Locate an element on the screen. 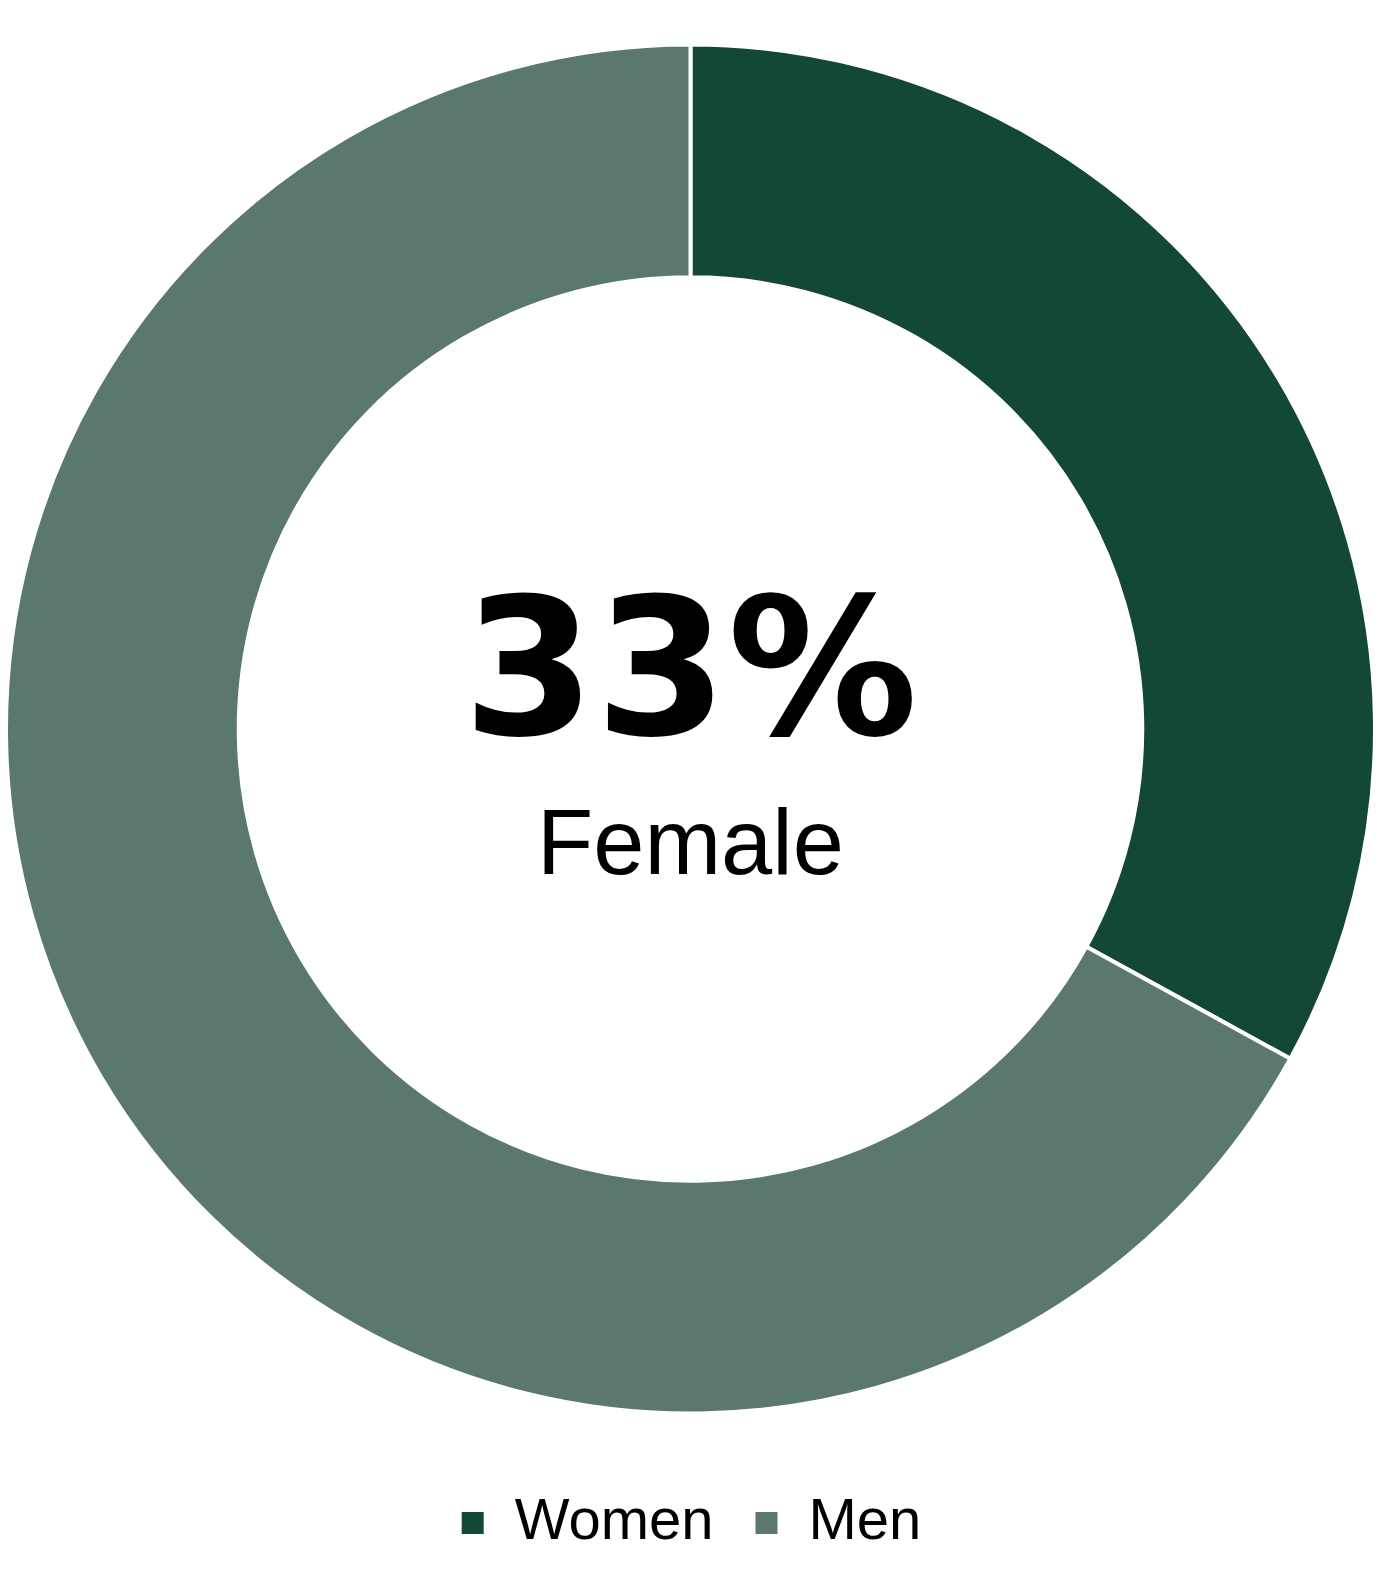 This screenshot has width=1381, height=1572. legend-label: Women is located at coordinates (614, 1518).